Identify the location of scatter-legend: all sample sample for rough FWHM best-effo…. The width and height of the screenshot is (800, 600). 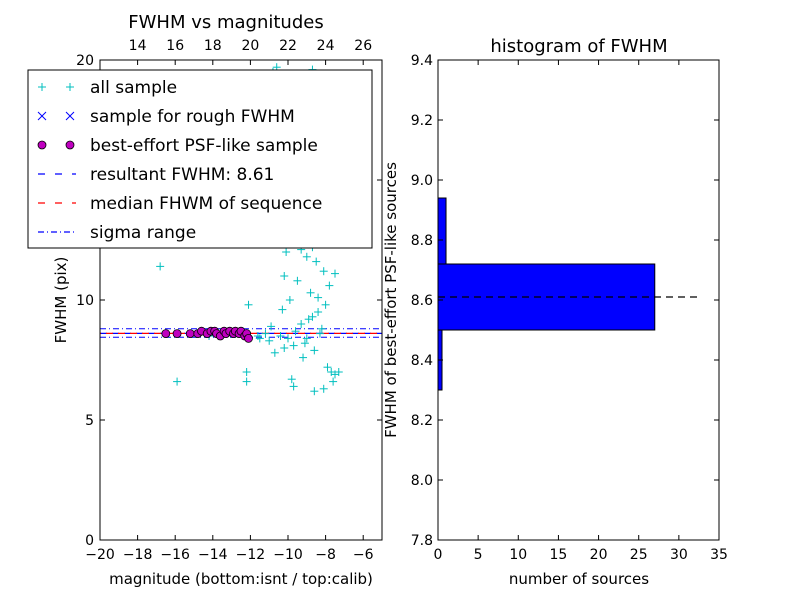
(200, 159).